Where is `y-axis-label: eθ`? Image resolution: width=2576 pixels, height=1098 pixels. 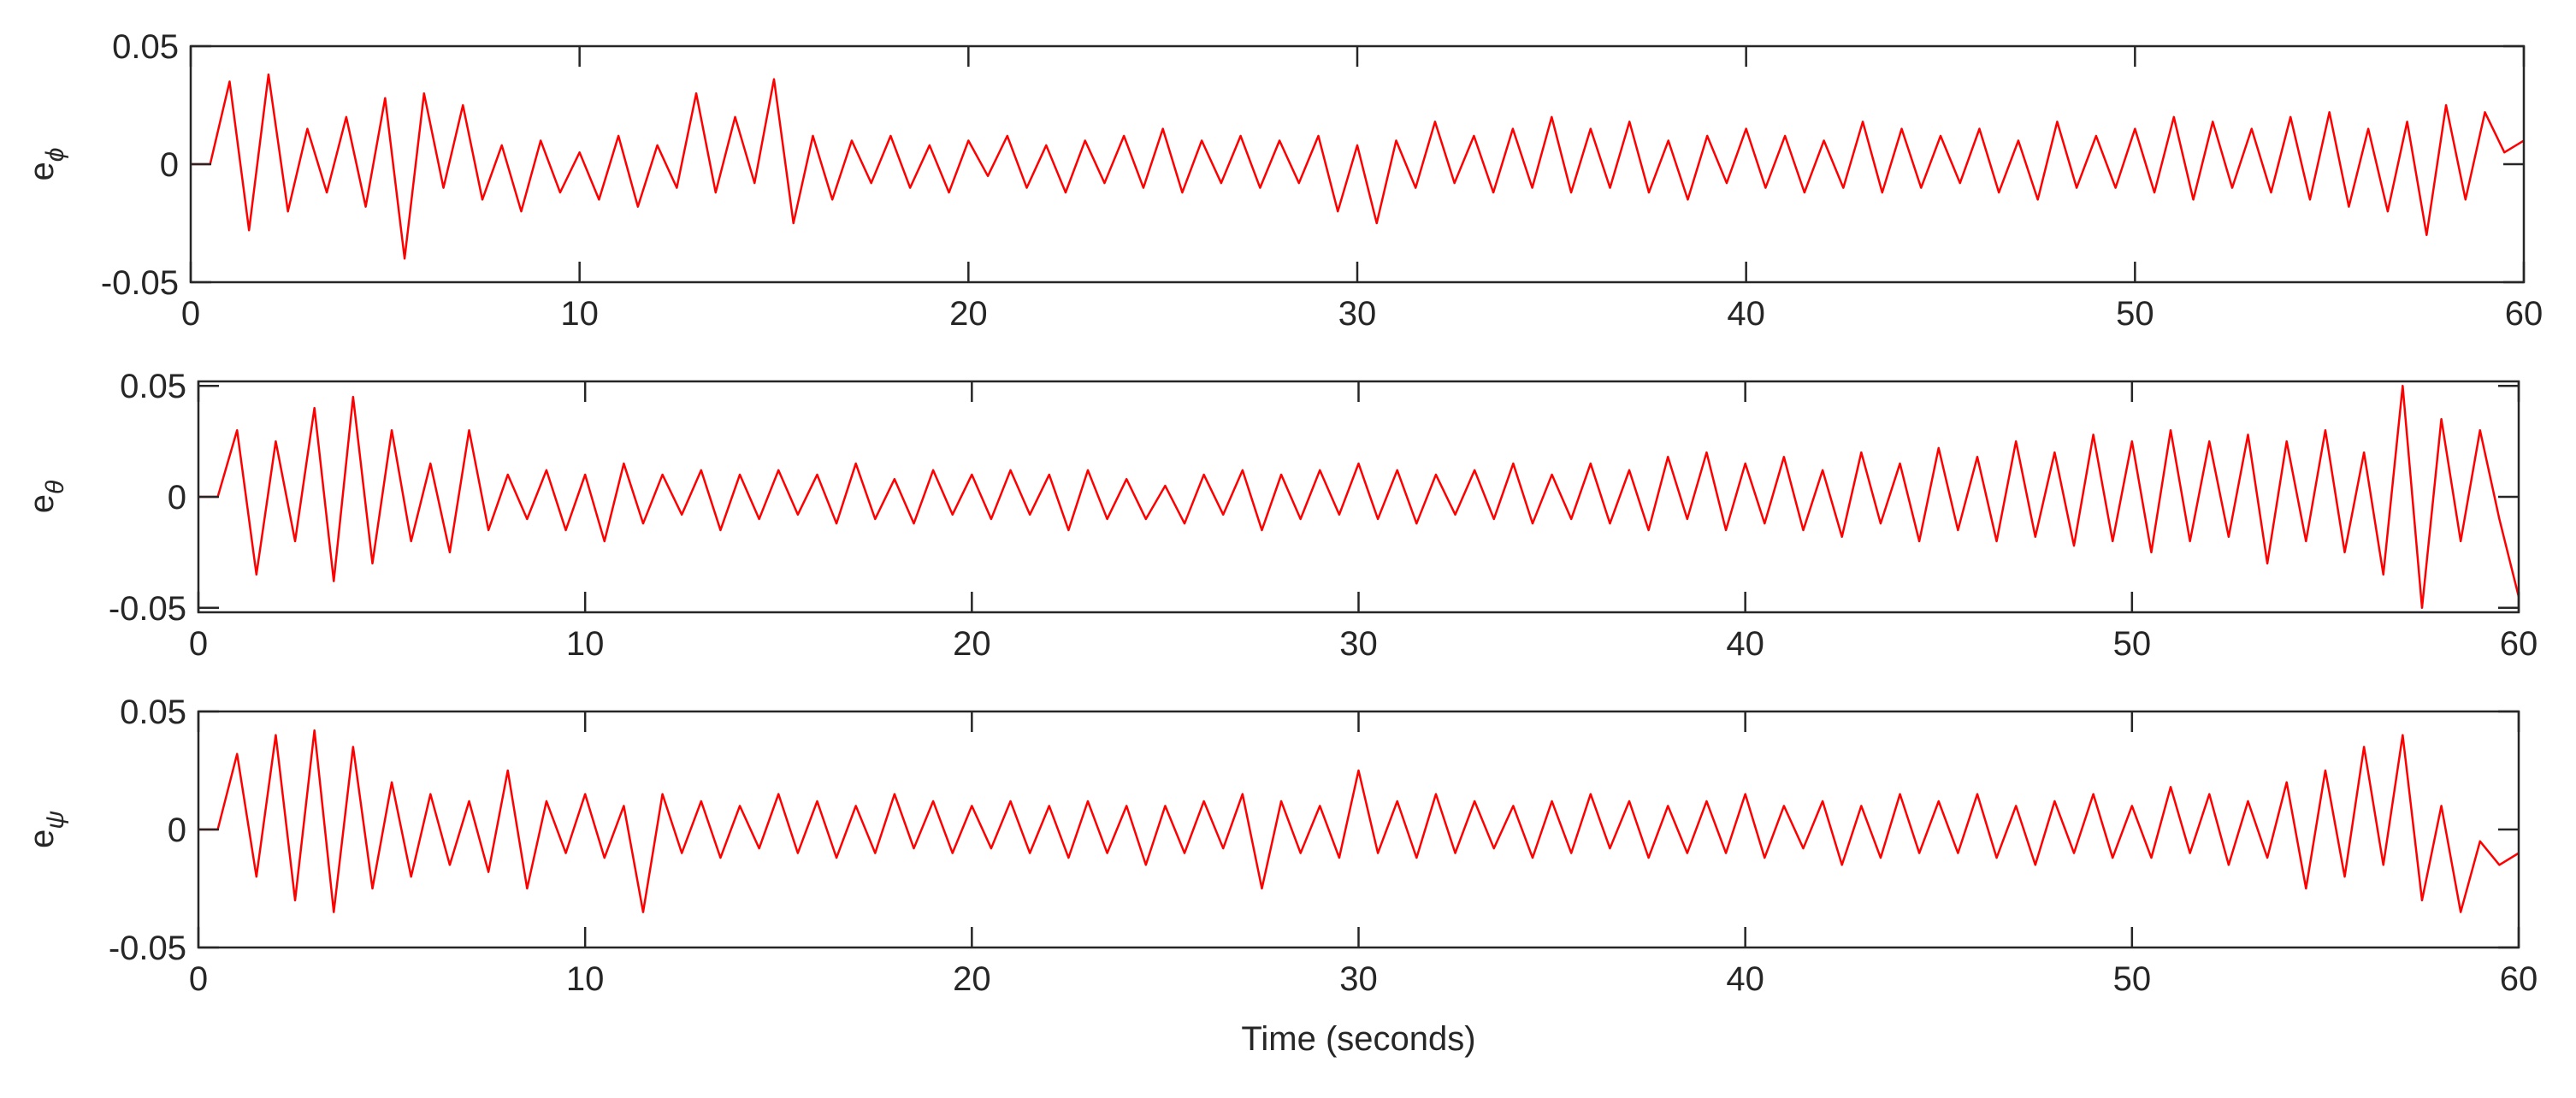
y-axis-label: eθ is located at coordinates (46, 496).